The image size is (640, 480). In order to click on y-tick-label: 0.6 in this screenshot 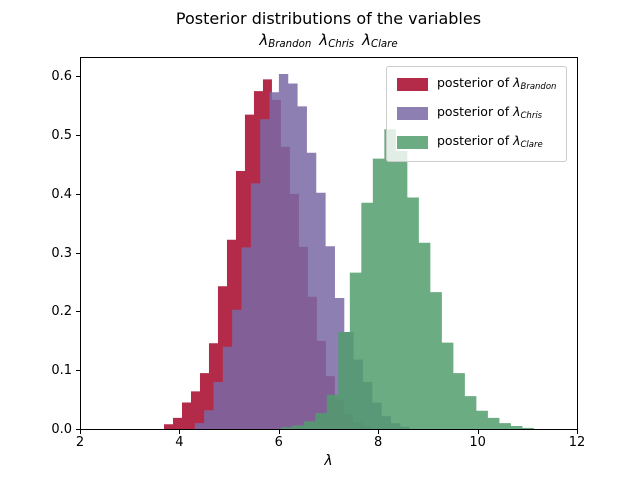, I will do `click(61, 77)`.